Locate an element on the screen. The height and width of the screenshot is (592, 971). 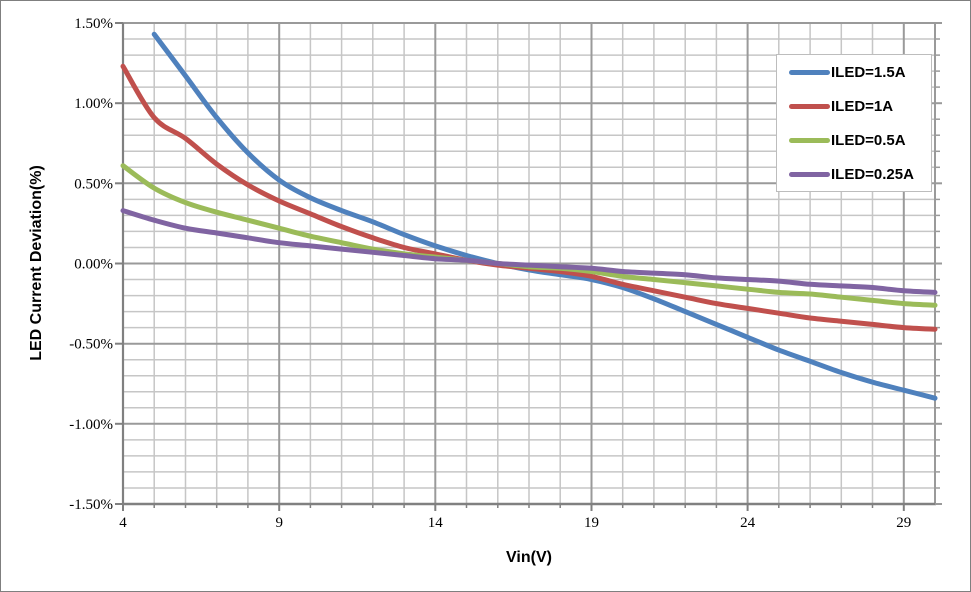
legend-item: ILED=0.25A is located at coordinates (860, 174).